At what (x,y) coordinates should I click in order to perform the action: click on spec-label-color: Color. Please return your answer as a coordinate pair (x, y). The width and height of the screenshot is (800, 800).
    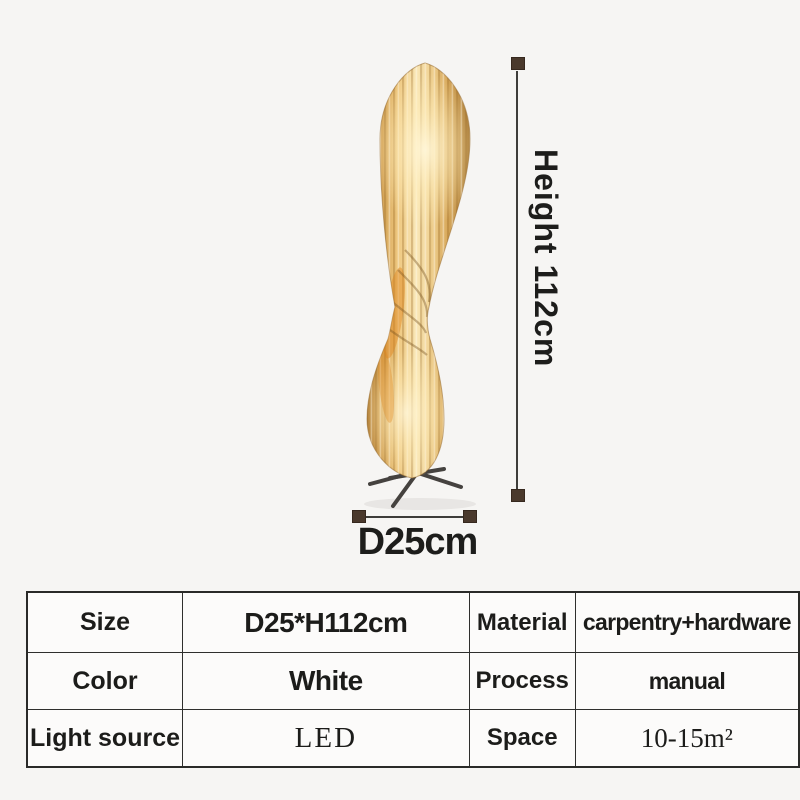
    Looking at the image, I should click on (105, 681).